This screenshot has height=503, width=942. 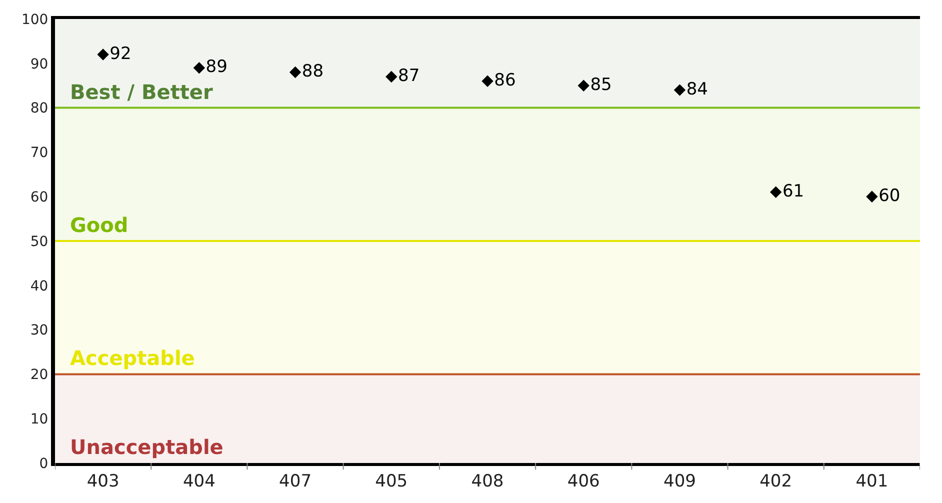 What do you see at coordinates (39, 198) in the screenshot?
I see `y-tick-label: 60` at bounding box center [39, 198].